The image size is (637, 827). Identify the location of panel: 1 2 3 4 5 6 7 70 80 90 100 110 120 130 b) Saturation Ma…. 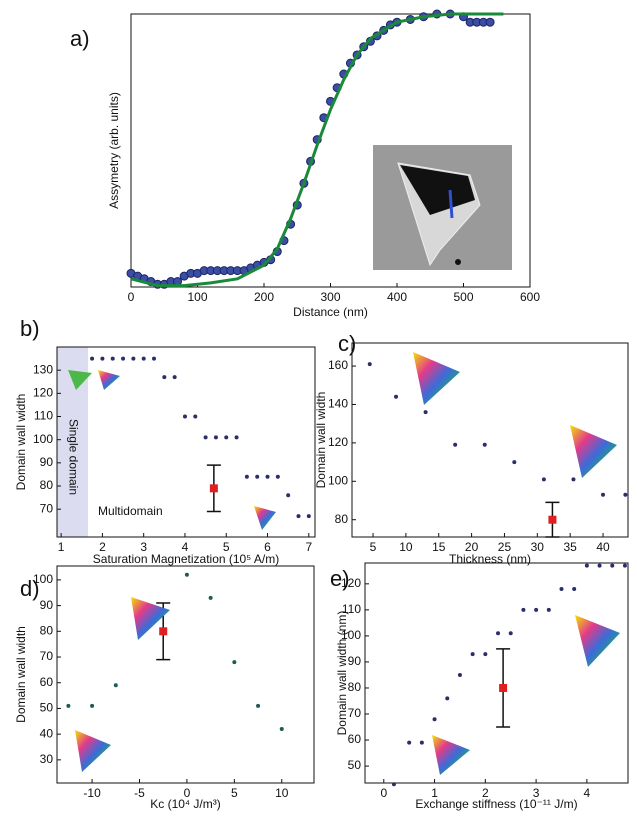
(165, 441).